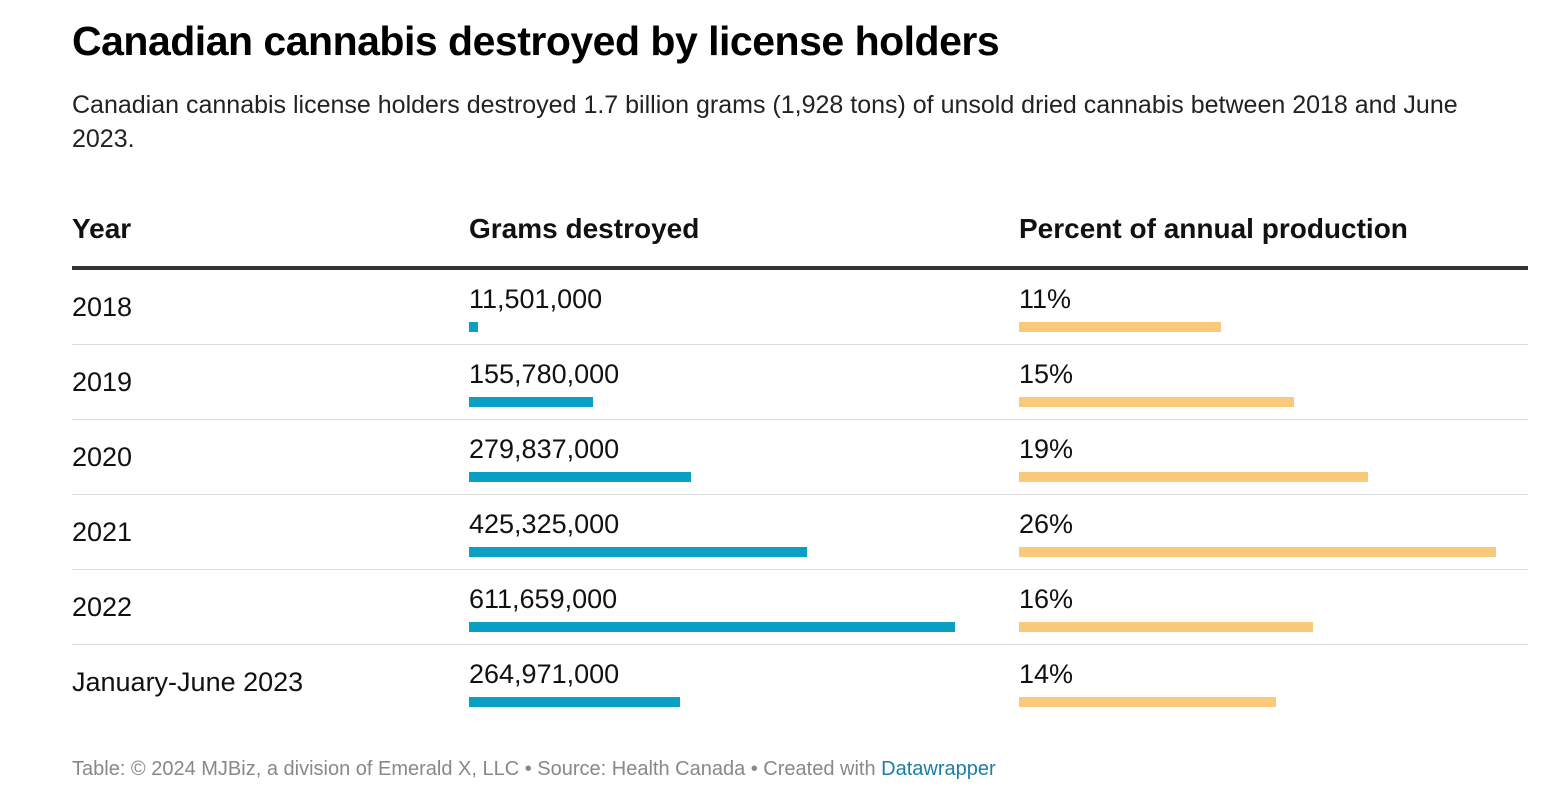  What do you see at coordinates (800, 382) in the screenshot?
I see `table-row: 2019 155,780,000 15%` at bounding box center [800, 382].